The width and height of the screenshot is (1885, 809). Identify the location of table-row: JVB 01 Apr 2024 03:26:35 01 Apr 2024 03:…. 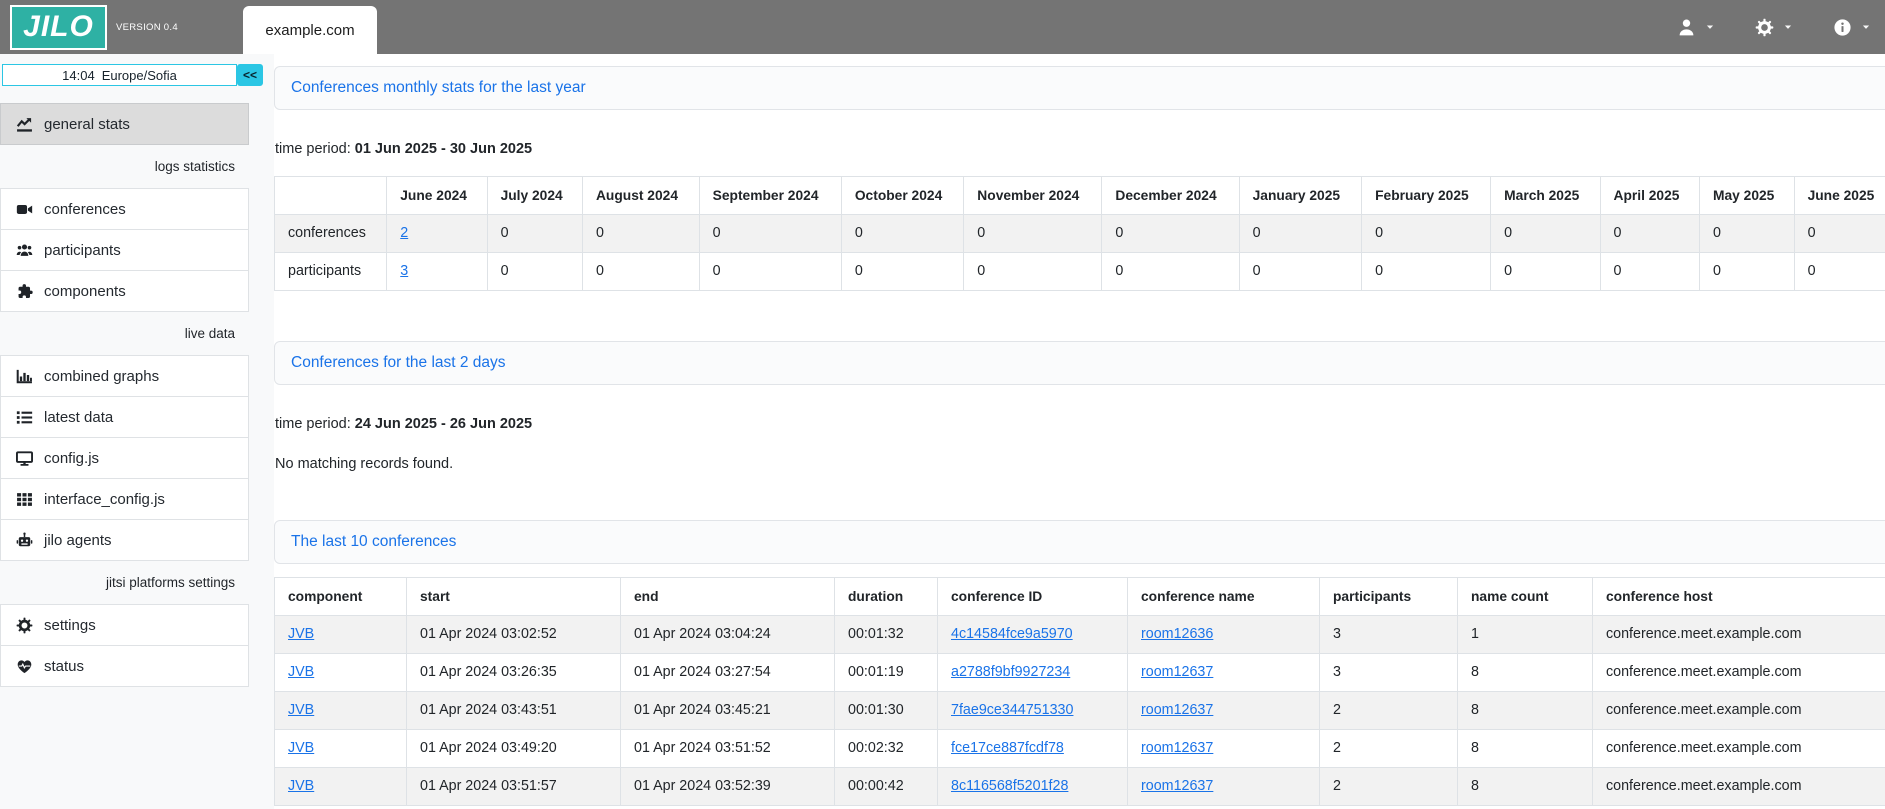
(1079, 672).